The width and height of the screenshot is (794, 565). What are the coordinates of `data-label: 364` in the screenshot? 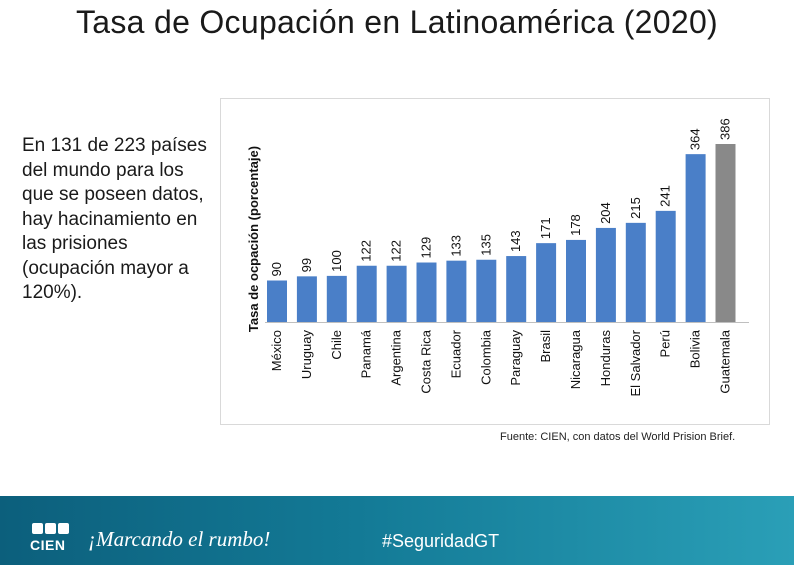 It's located at (695, 139).